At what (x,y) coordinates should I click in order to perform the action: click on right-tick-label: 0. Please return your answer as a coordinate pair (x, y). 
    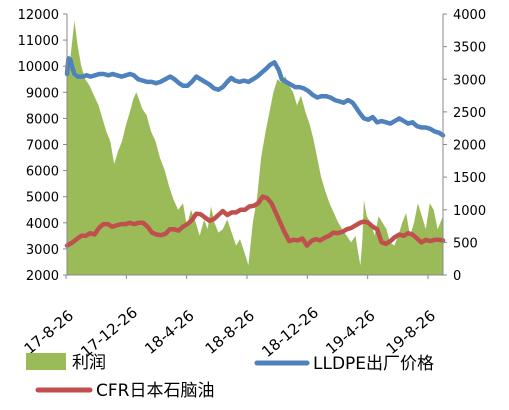
    Looking at the image, I should click on (457, 276).